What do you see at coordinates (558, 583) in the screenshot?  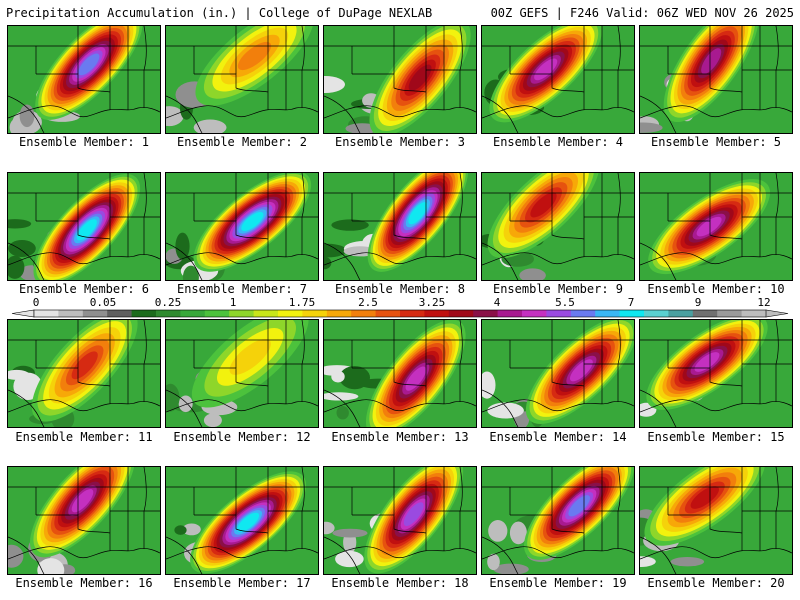 I see `ensemble-member-caption: Ensemble Member: 19` at bounding box center [558, 583].